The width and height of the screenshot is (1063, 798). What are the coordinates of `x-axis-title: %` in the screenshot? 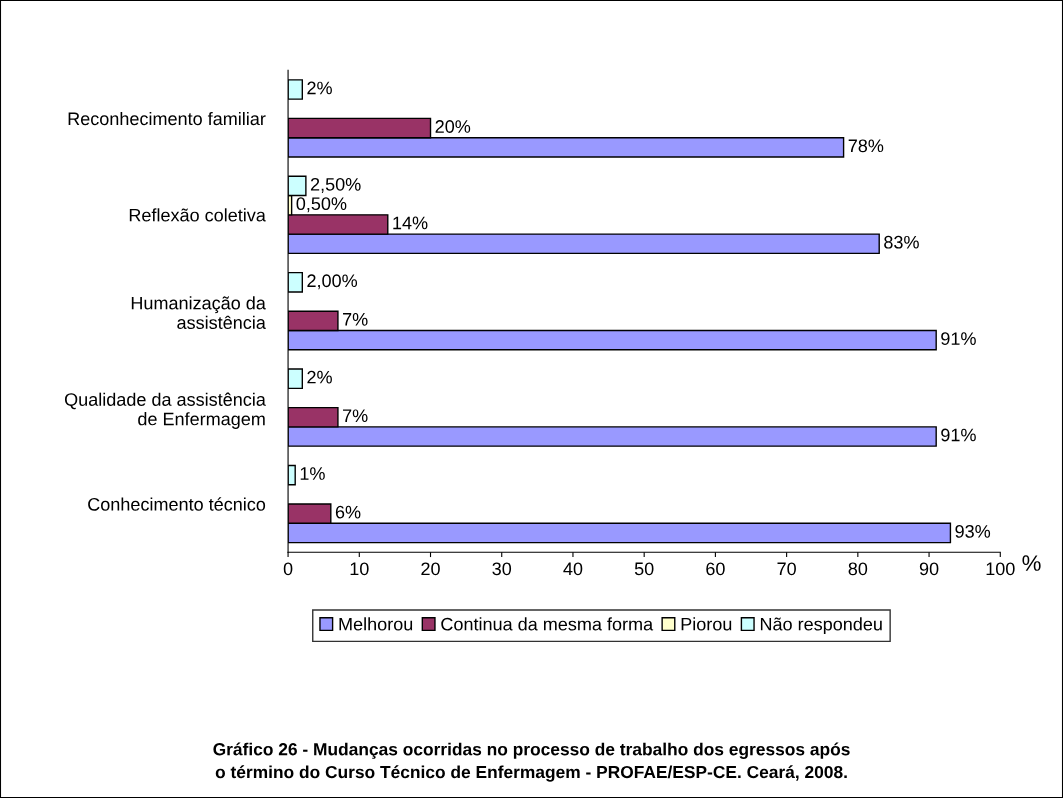 It's located at (1031, 563).